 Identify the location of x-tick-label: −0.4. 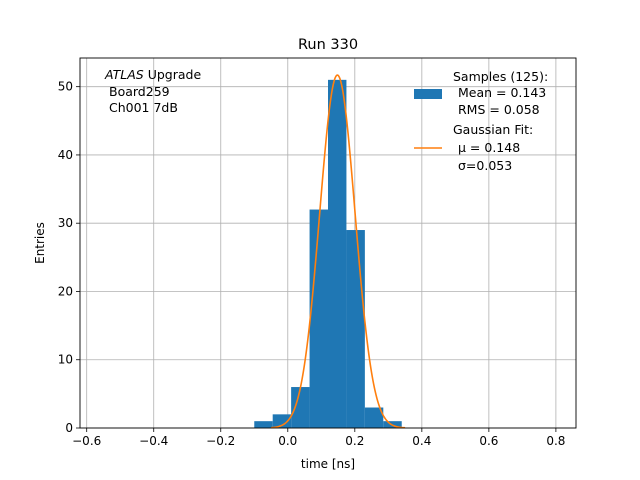
(153, 441).